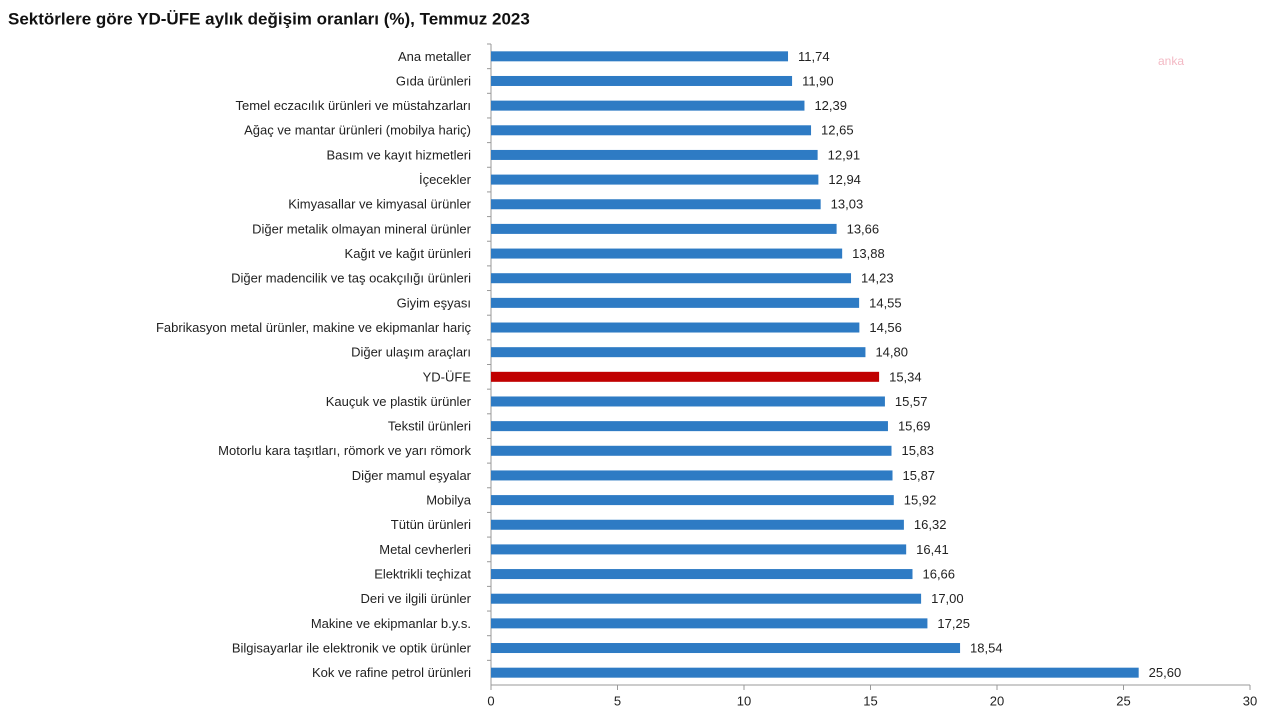 The width and height of the screenshot is (1280, 720). What do you see at coordinates (1165, 672) in the screenshot?
I see `value-label: 25,60` at bounding box center [1165, 672].